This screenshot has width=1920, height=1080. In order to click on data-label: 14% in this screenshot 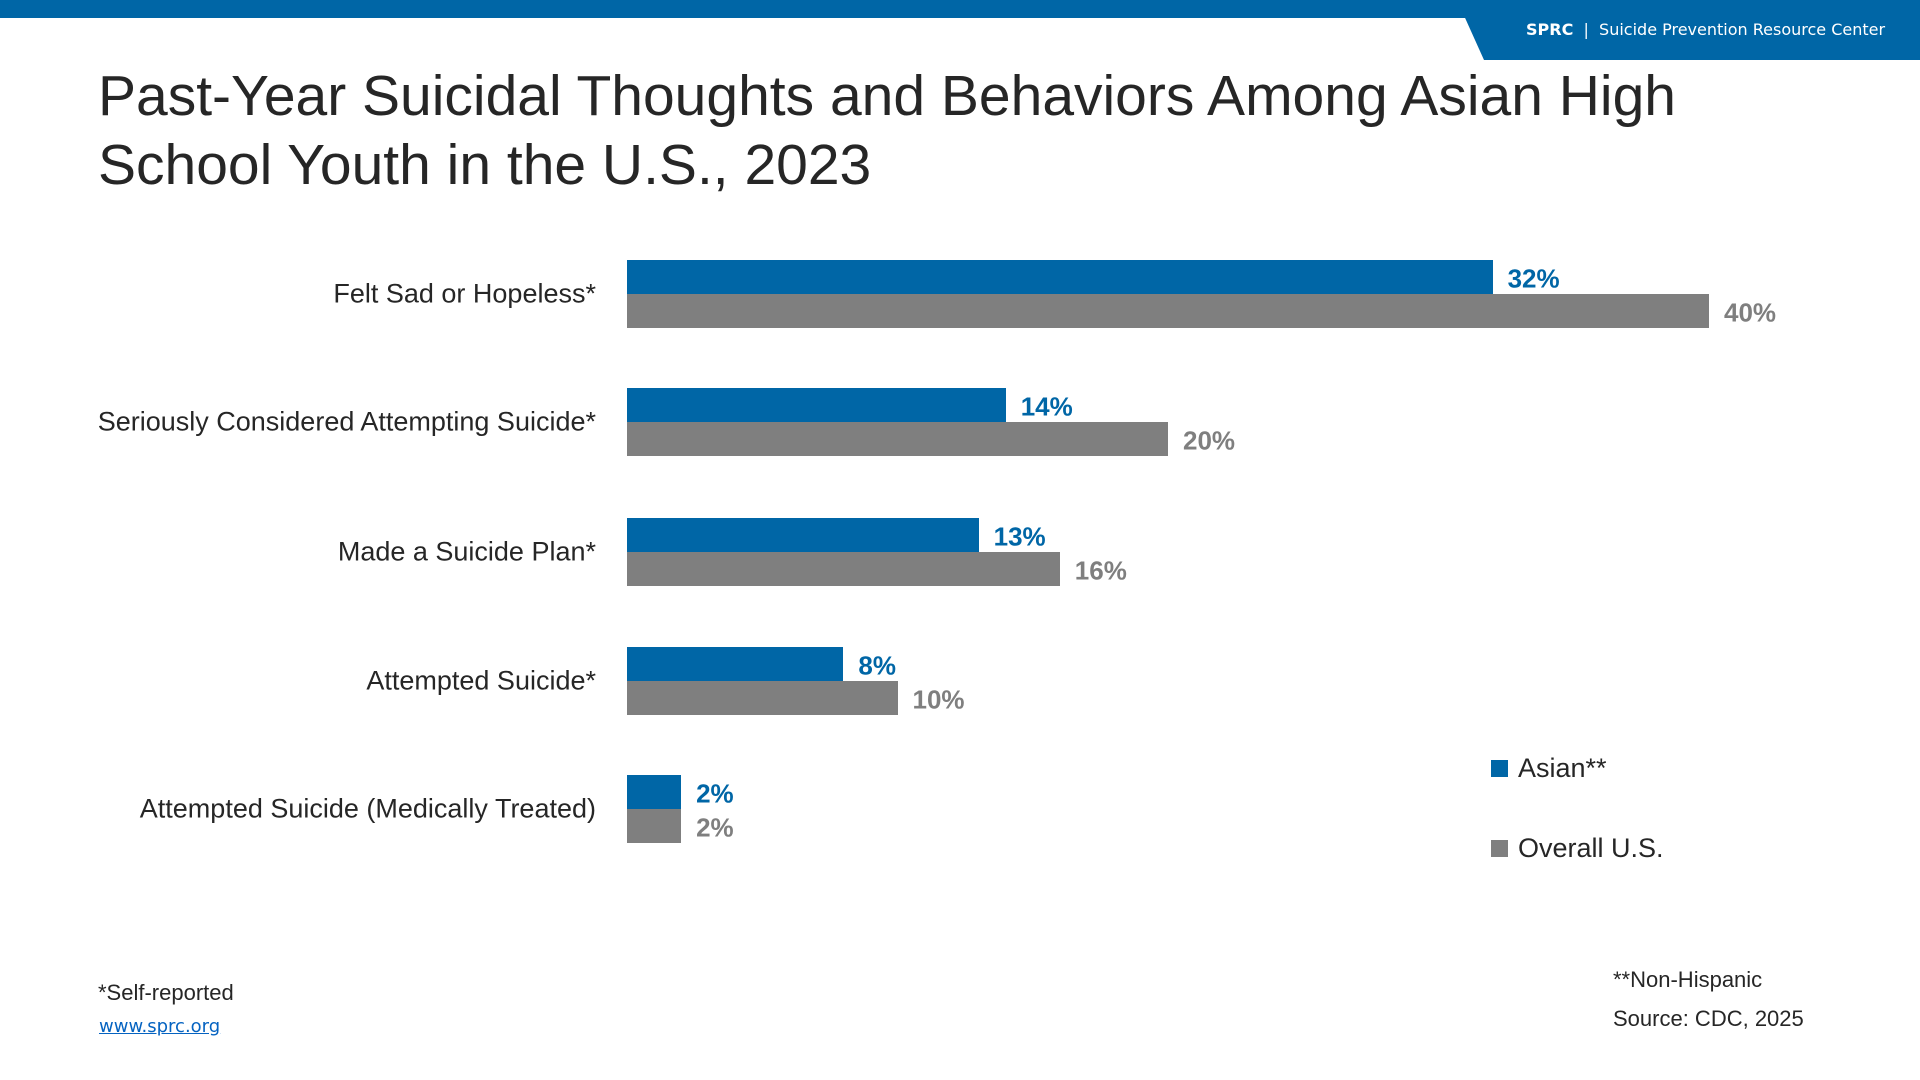, I will do `click(1046, 406)`.